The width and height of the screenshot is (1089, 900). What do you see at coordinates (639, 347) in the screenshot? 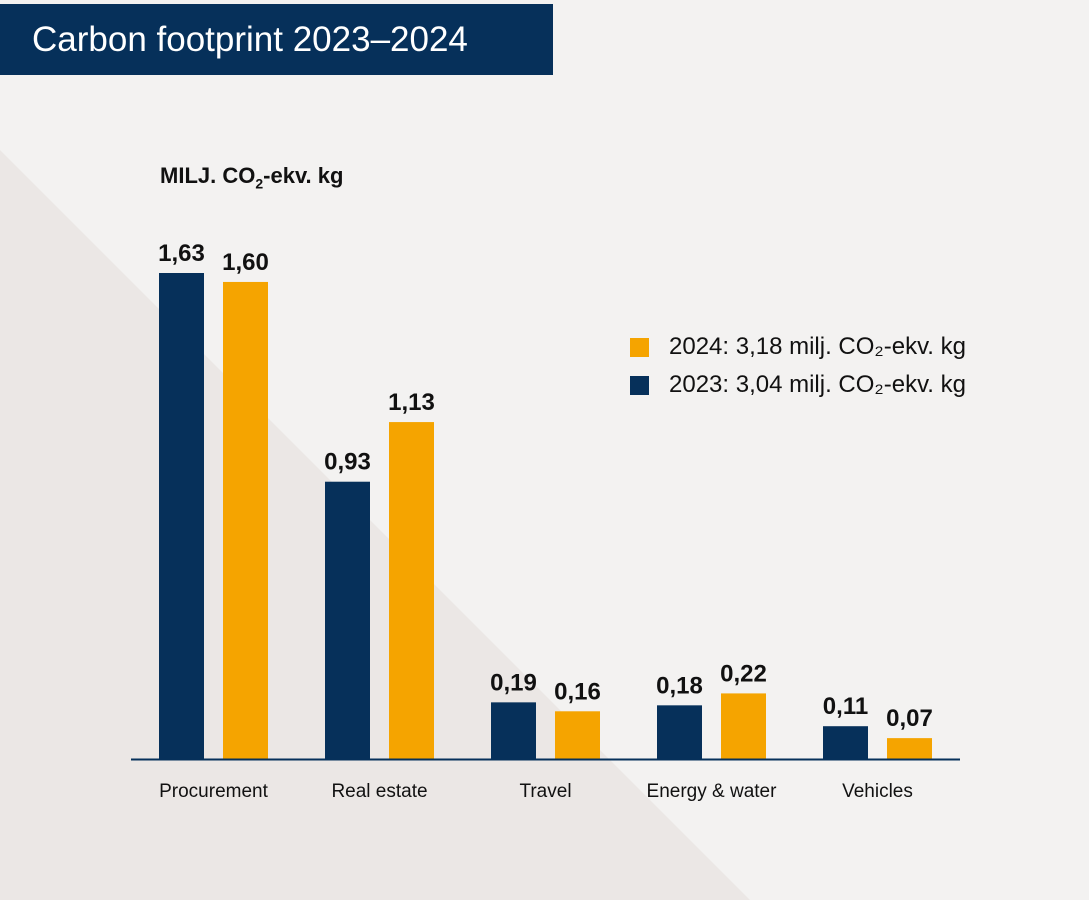
I see `legend-swatch-2024` at bounding box center [639, 347].